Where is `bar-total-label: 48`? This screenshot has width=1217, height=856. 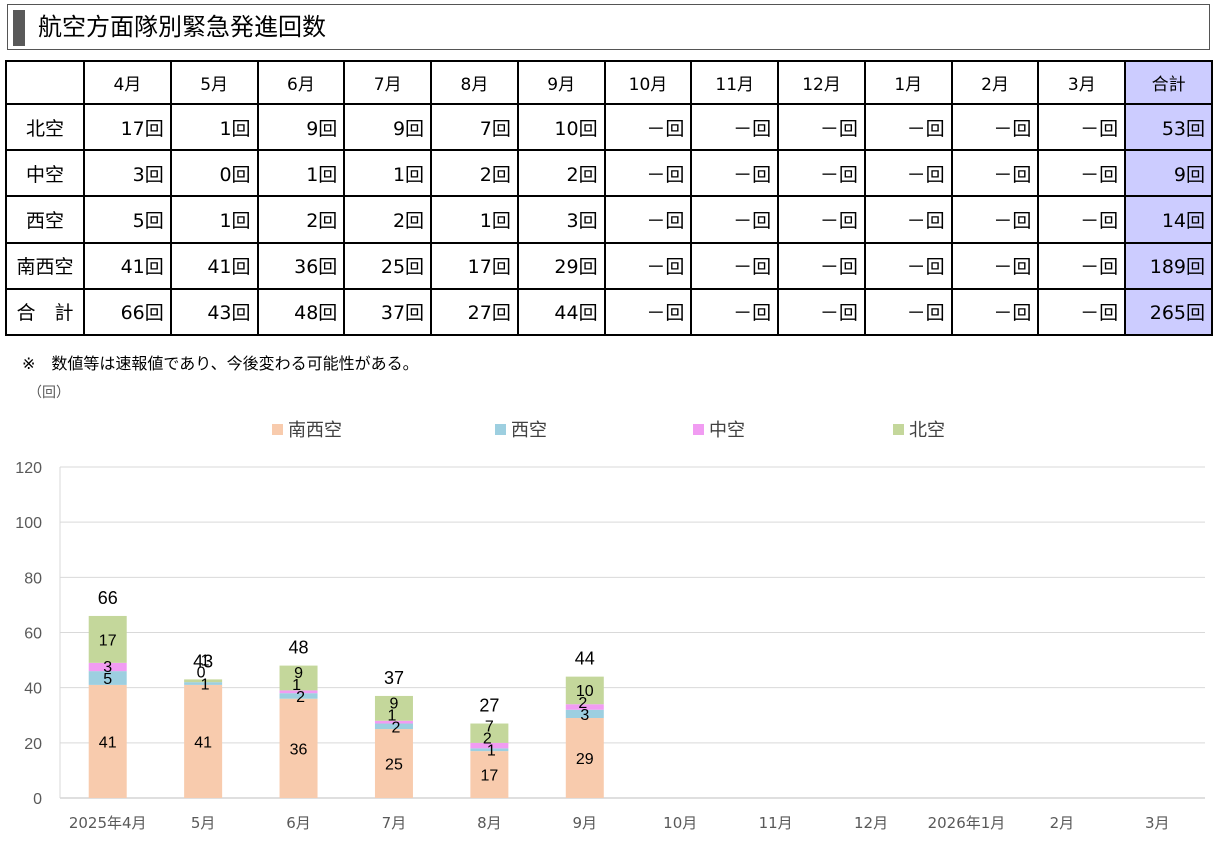
bar-total-label: 48 is located at coordinates (299, 648).